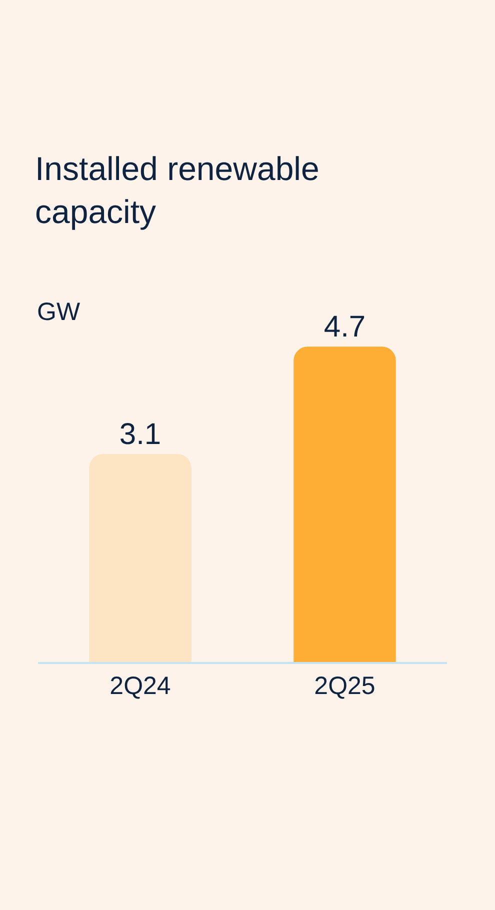 Image resolution: width=495 pixels, height=910 pixels. Describe the element at coordinates (140, 686) in the screenshot. I see `x-tick-label: 2Q24` at that location.